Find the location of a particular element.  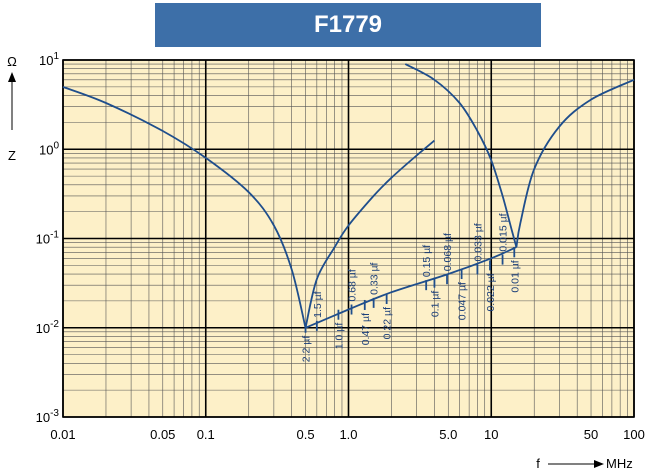

capacitor-label: 0.68 µf is located at coordinates (353, 285).